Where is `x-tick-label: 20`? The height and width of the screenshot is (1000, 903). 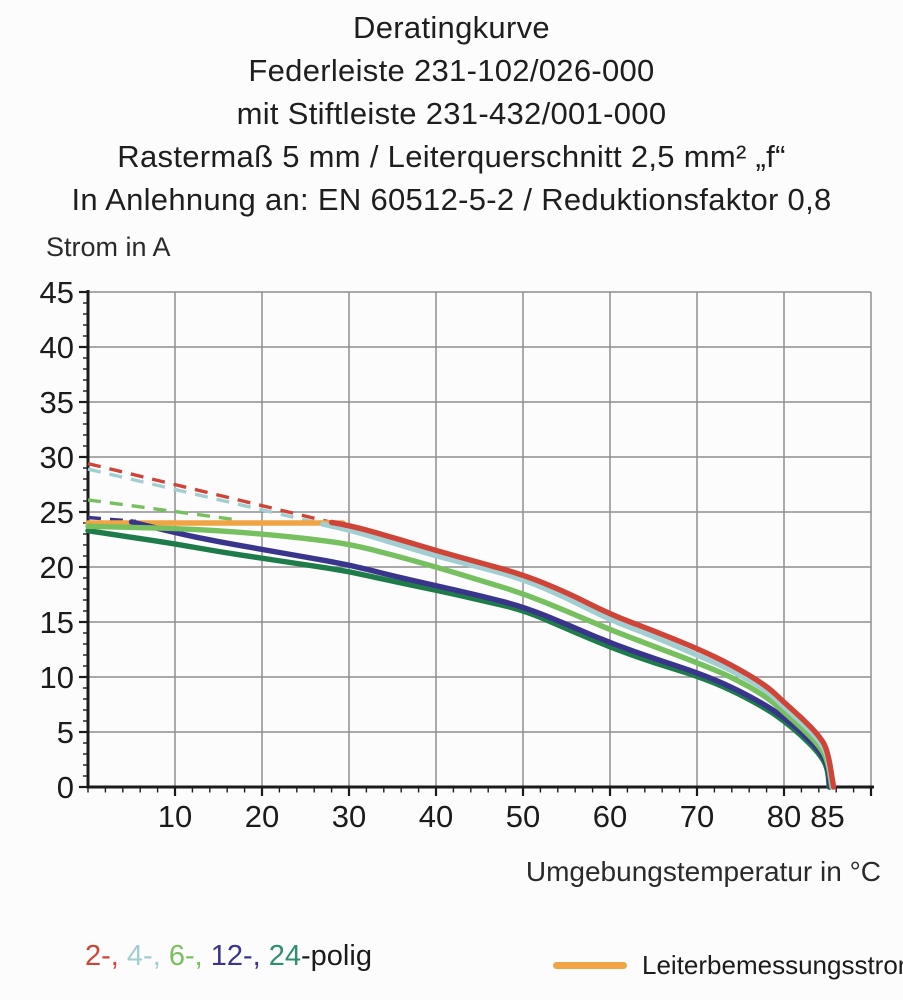 x-tick-label: 20 is located at coordinates (262, 816).